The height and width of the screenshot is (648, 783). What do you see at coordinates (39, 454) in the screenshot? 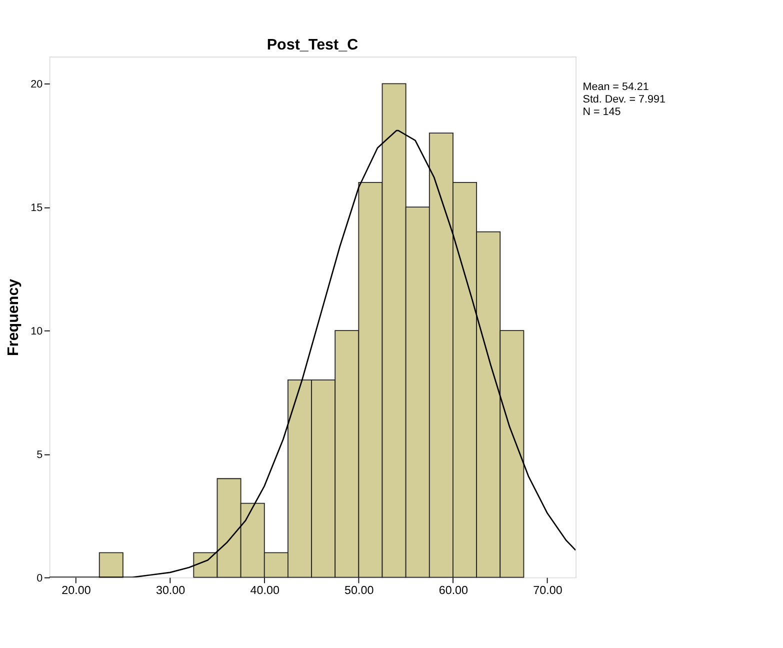
I see `y-tick-label: 5` at bounding box center [39, 454].